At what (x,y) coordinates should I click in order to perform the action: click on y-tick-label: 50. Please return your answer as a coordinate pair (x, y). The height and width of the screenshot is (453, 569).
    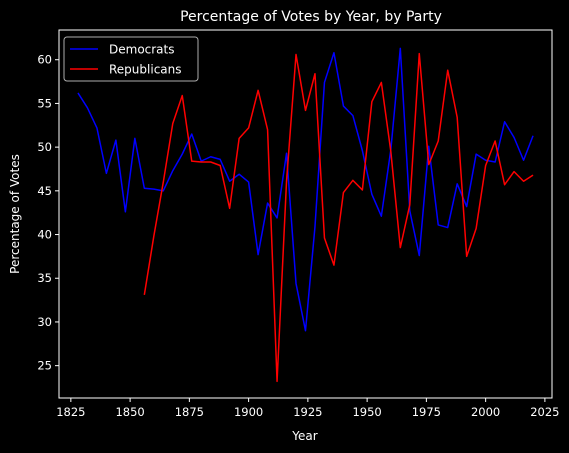
    Looking at the image, I should click on (44, 147).